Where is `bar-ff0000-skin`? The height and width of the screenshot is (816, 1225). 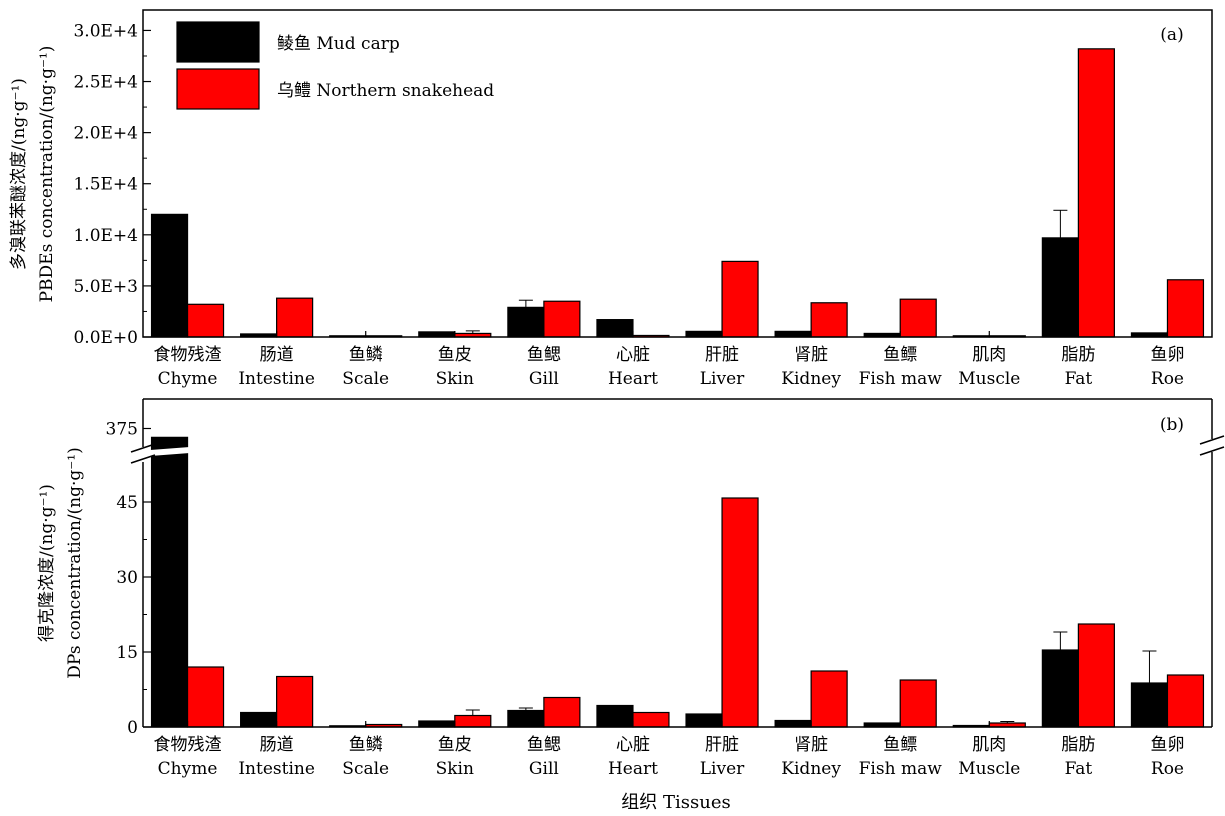 bar-ff0000-skin is located at coordinates (473, 721).